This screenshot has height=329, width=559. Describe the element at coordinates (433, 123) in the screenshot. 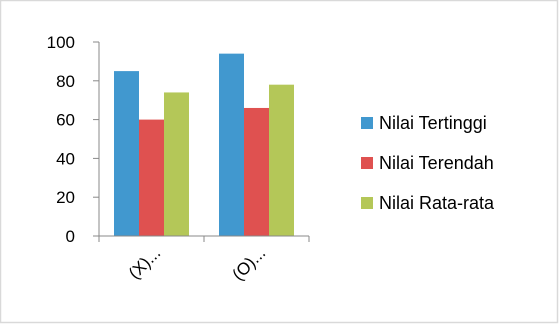

I see `legend-label: Nilai Tertinggi` at that location.